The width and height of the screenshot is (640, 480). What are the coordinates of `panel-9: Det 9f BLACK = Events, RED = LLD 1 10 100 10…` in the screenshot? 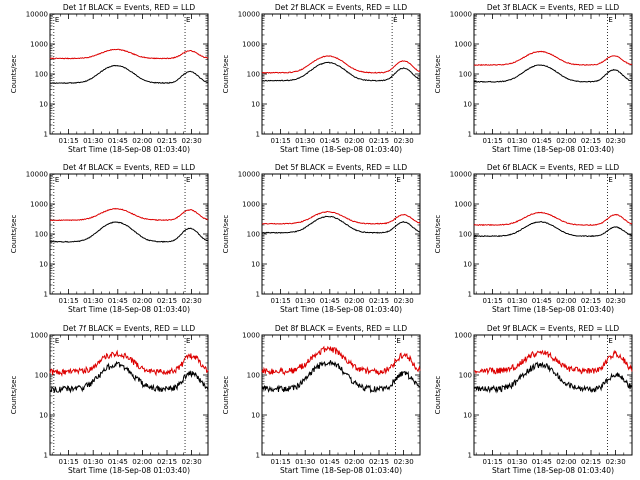 It's located at (533, 399).